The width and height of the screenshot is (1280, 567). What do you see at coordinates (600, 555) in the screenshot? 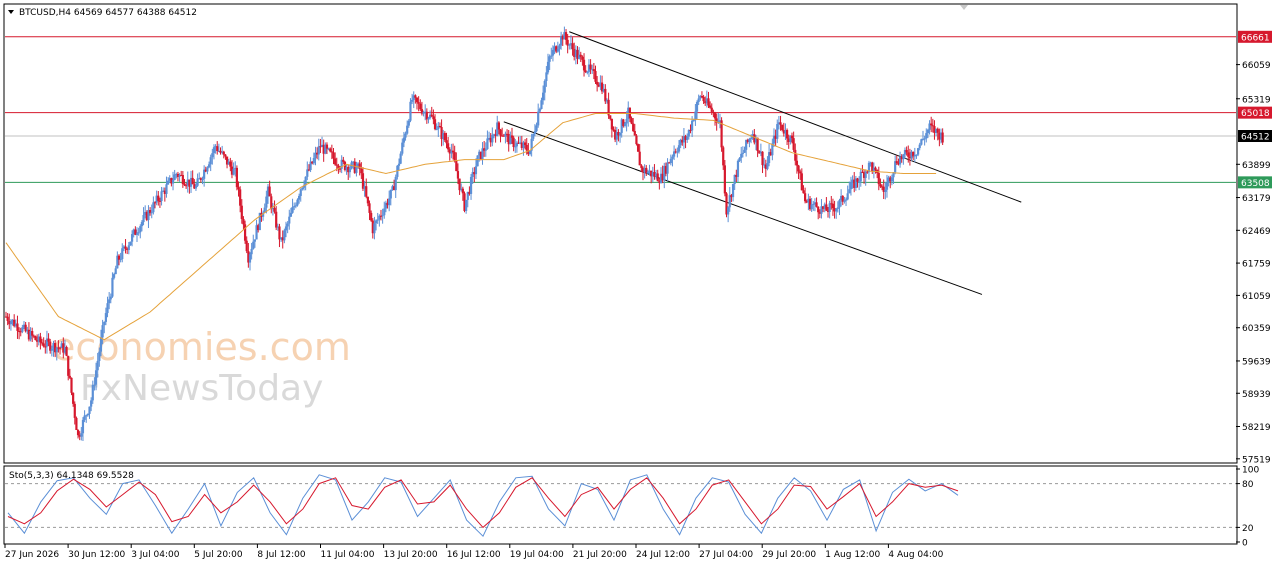
I see `x-tick-label: 21 Jul 20:00` at bounding box center [600, 555].